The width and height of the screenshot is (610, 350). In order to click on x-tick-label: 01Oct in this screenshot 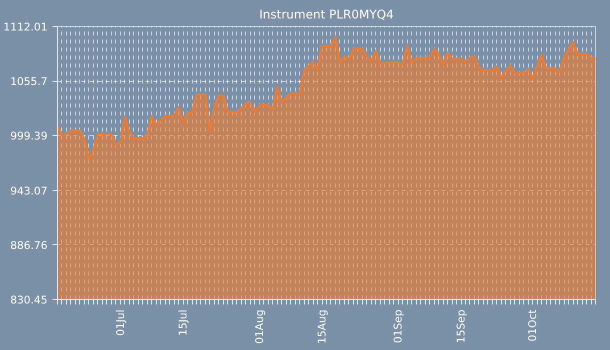, I will do `click(533, 326)`.